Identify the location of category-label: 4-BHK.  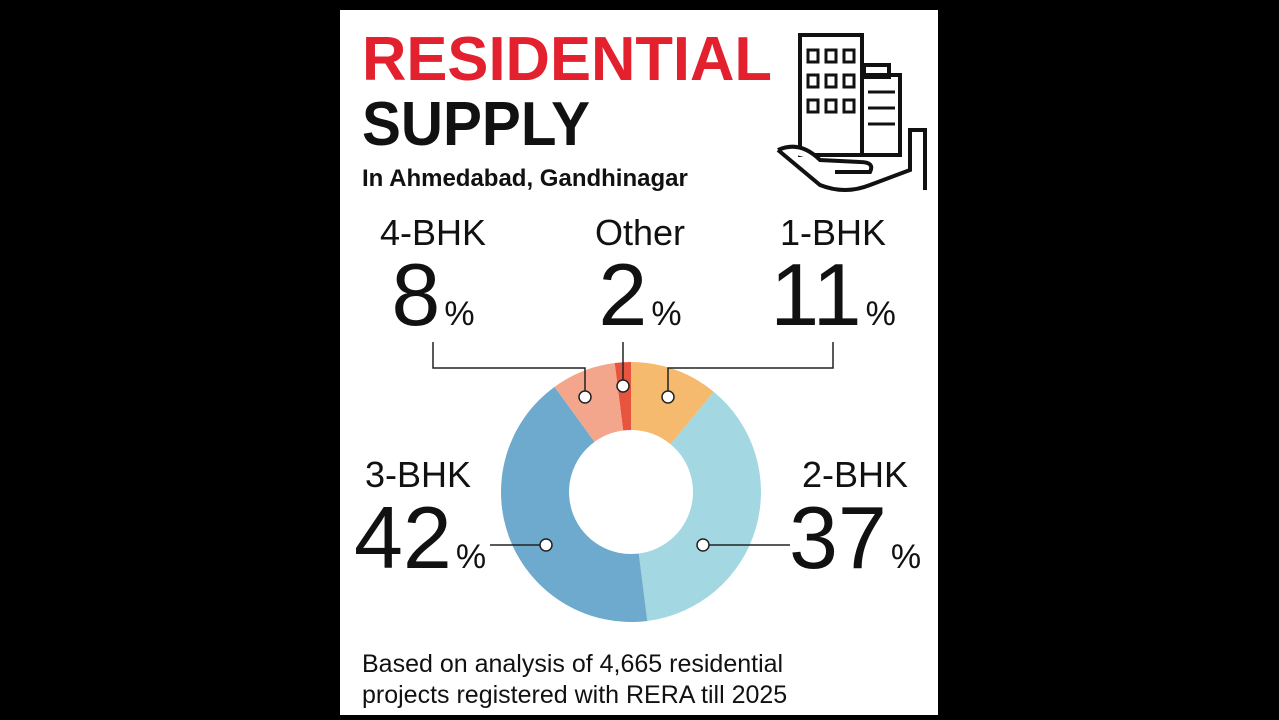
(433, 232).